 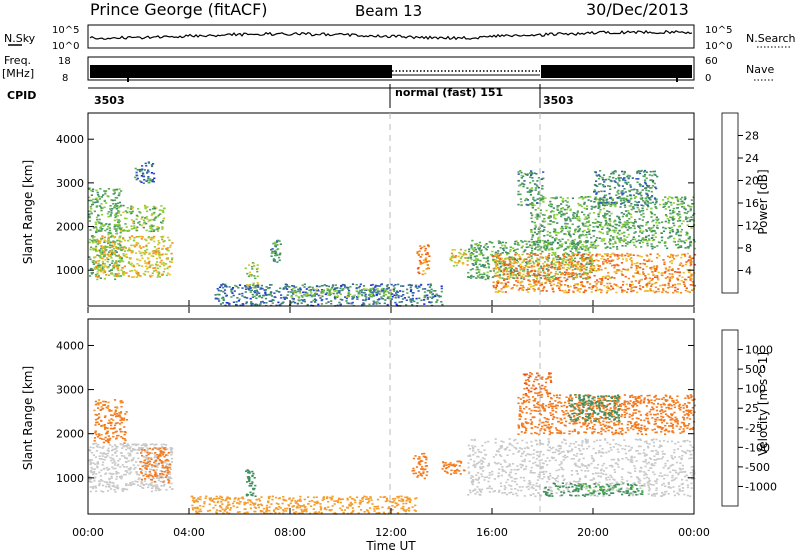 I want to click on noise-left-tick-top: 10^5, so click(x=65, y=30).